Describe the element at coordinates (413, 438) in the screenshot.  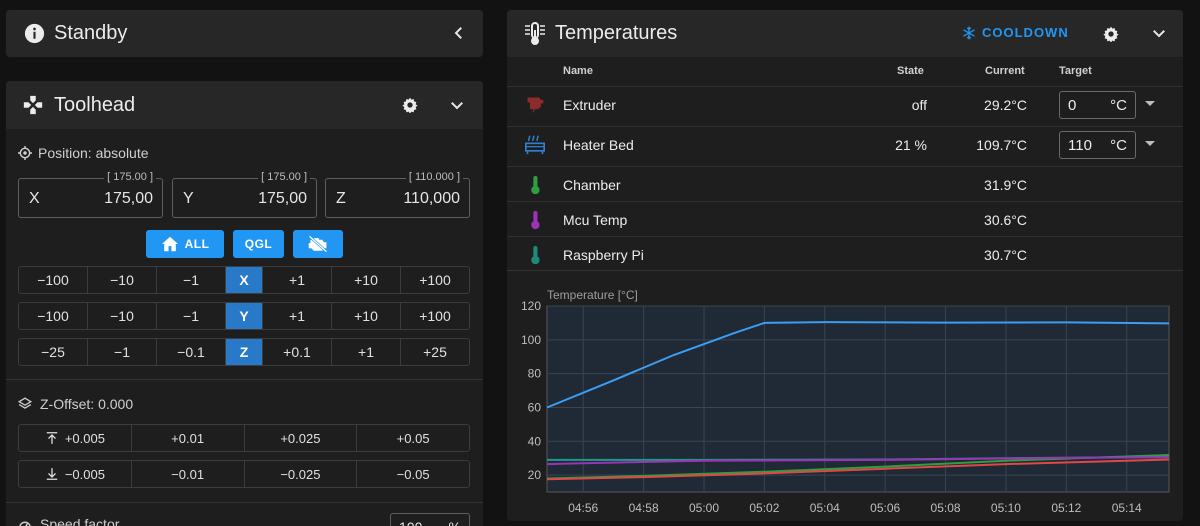
I see `z-offset-up-0-05: +0.05` at that location.